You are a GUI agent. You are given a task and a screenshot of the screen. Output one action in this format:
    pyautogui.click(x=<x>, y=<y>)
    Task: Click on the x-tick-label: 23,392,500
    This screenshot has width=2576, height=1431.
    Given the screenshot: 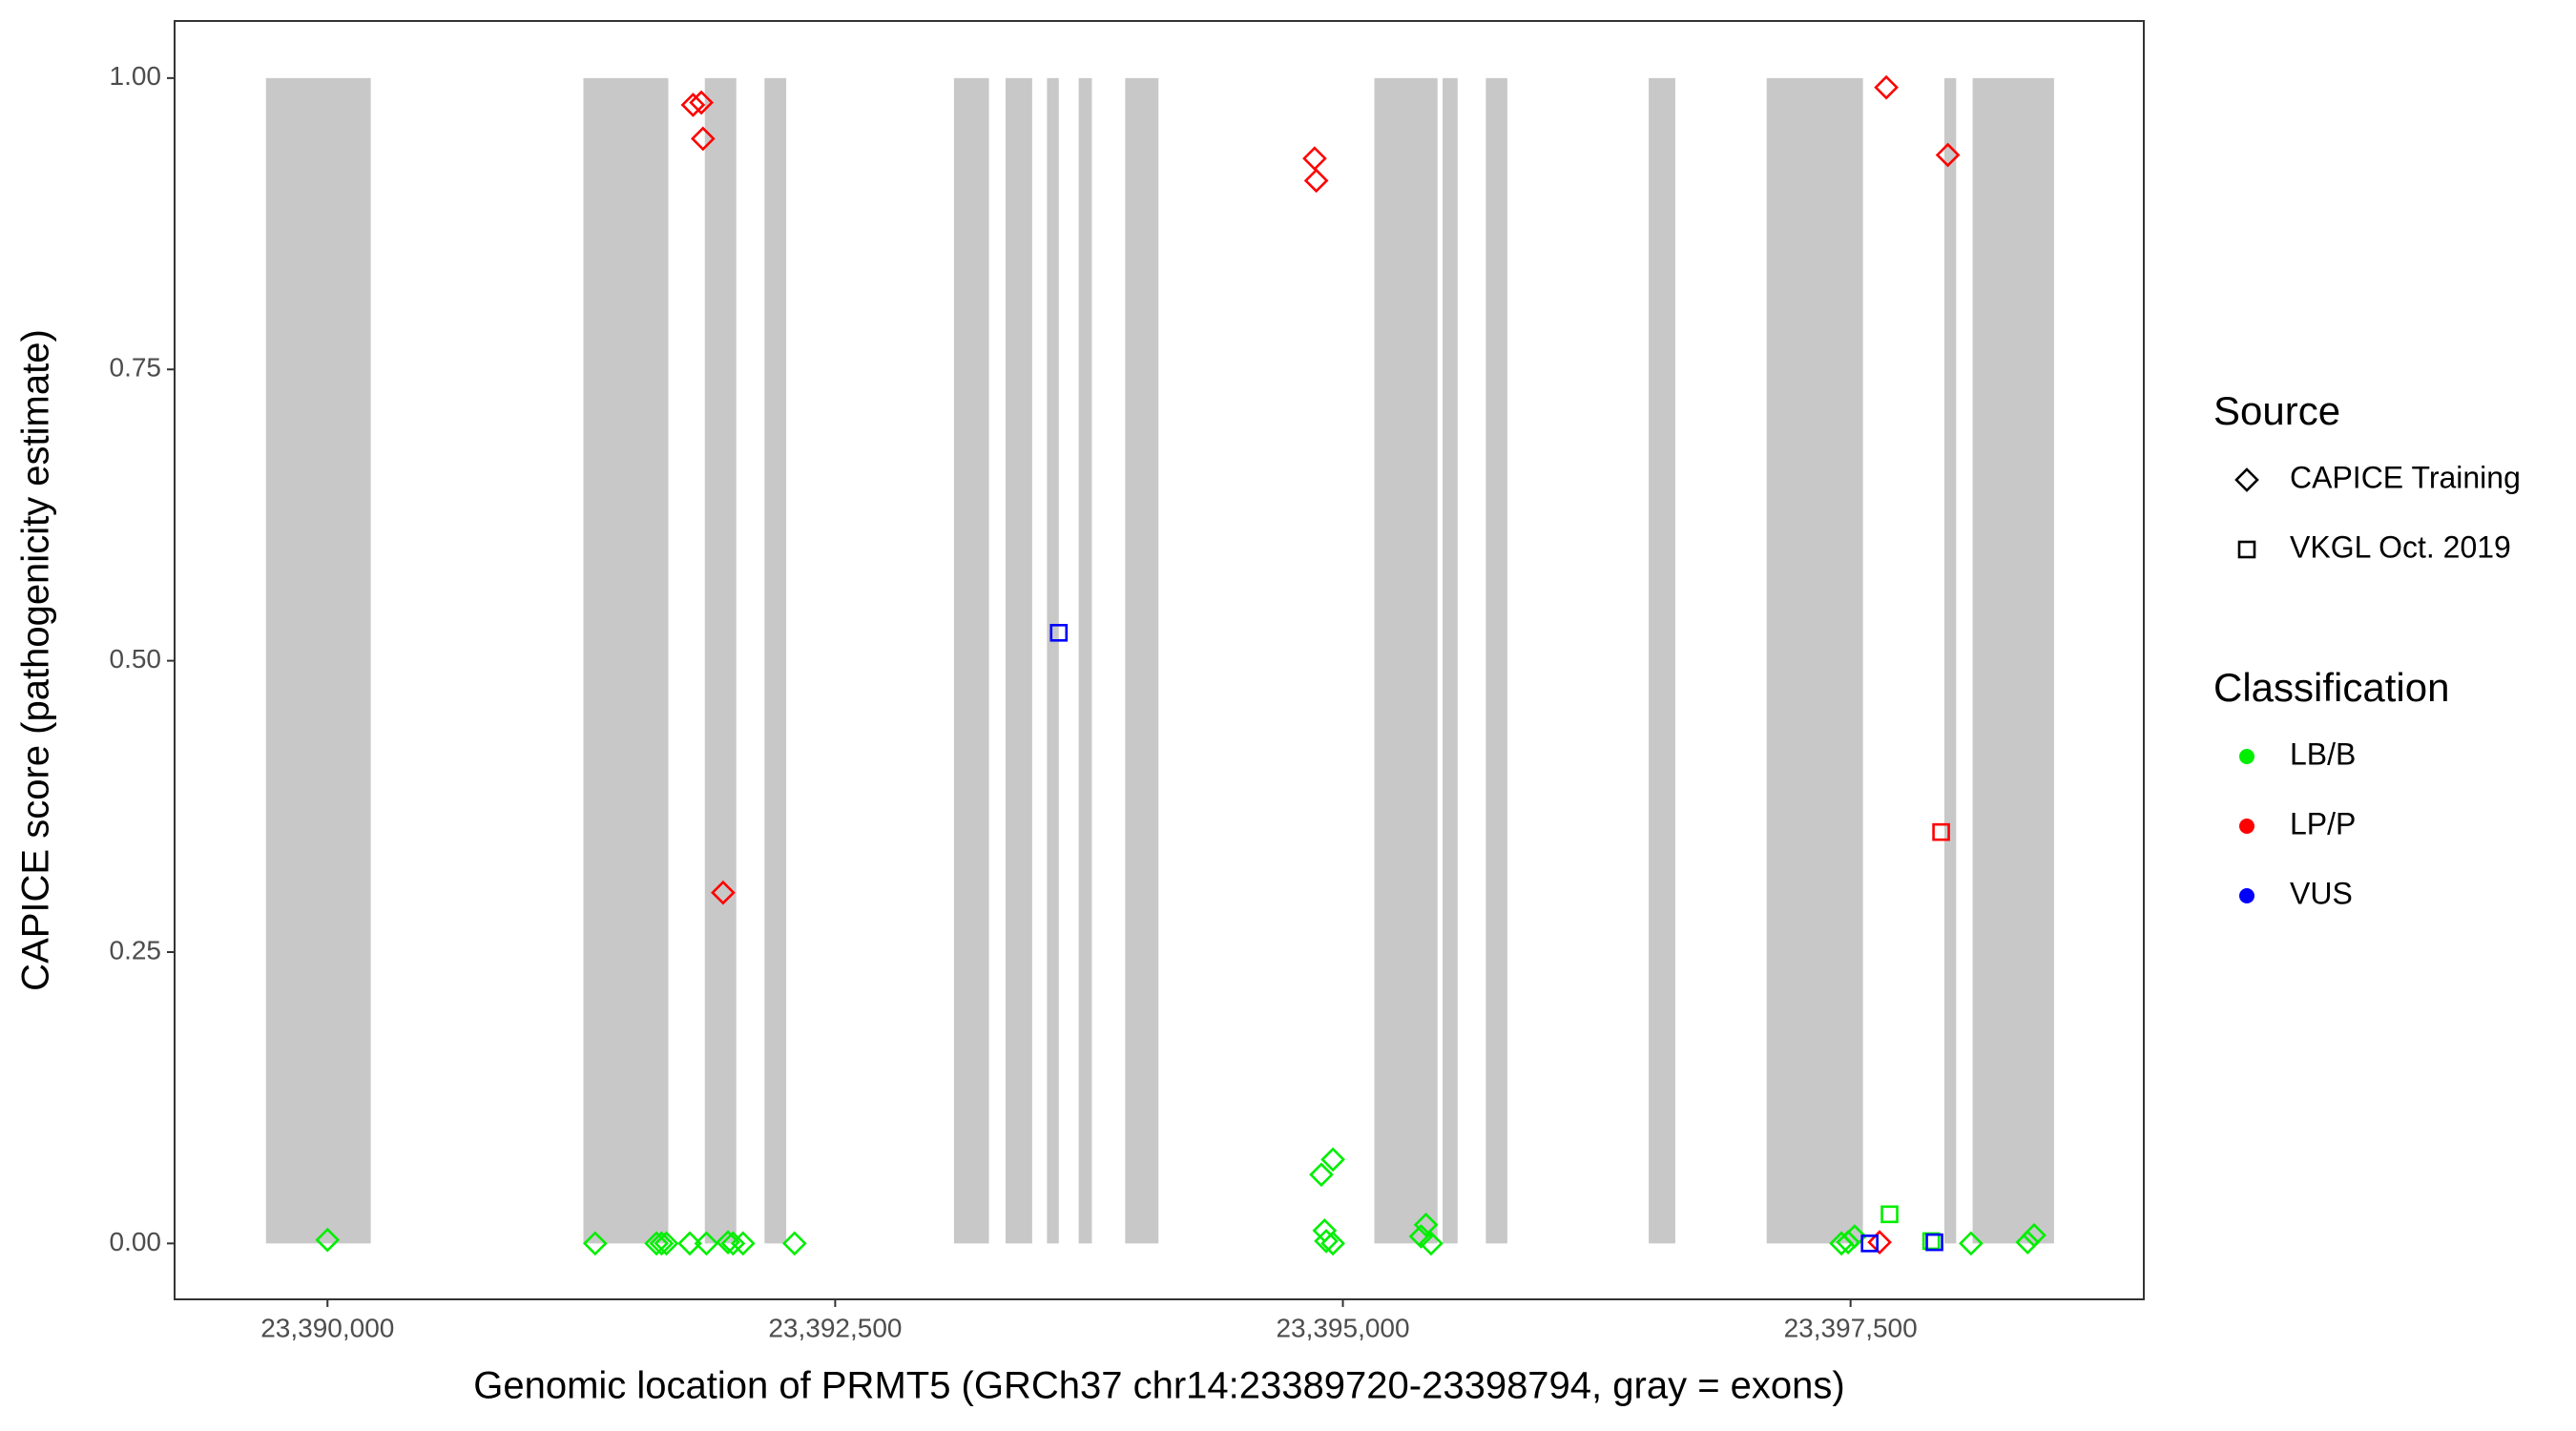 What is the action you would take?
    pyautogui.click(x=835, y=1327)
    